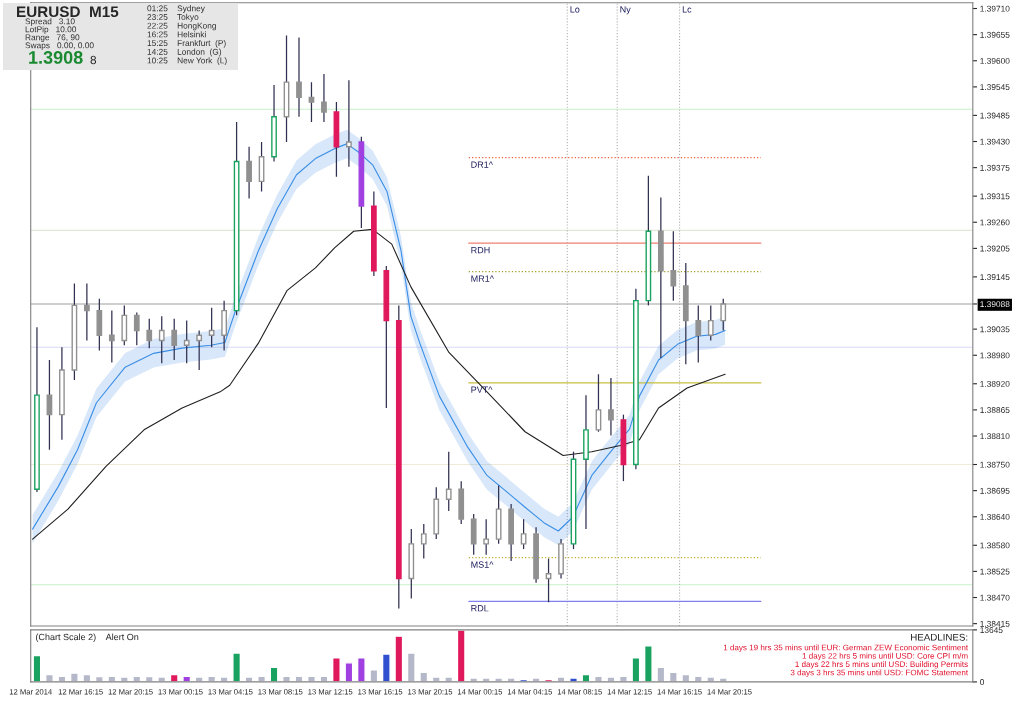 This screenshot has height=703, width=1024. Describe the element at coordinates (995, 436) in the screenshot. I see `y-tick-label: 1.38810` at that location.